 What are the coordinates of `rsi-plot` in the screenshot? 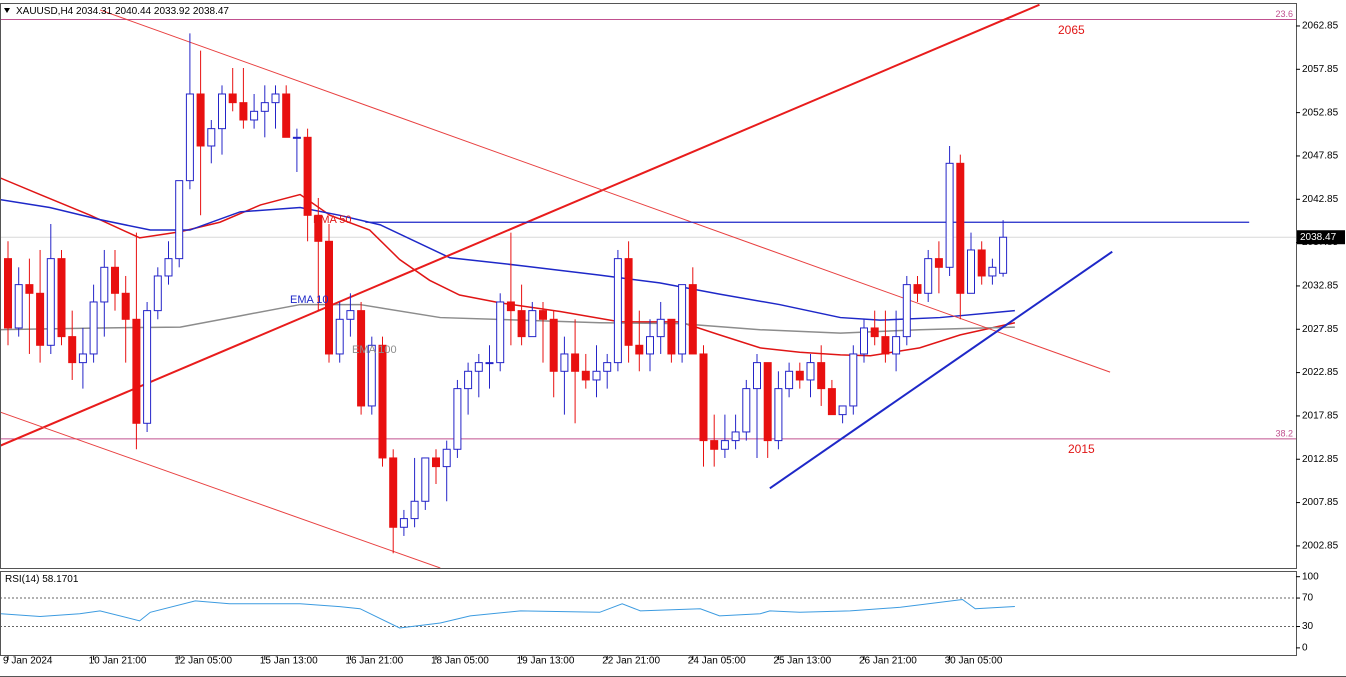 It's located at (648, 613).